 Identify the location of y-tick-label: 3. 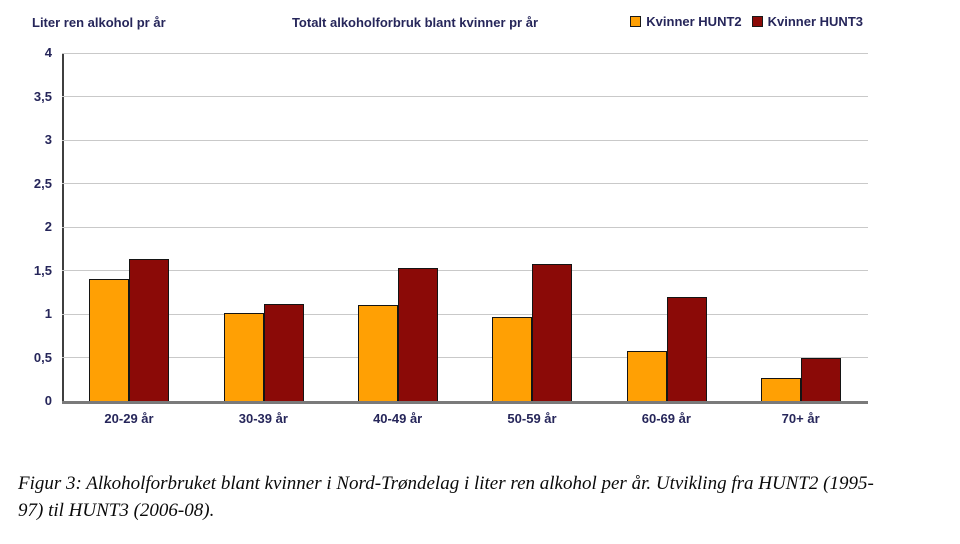
(48, 139).